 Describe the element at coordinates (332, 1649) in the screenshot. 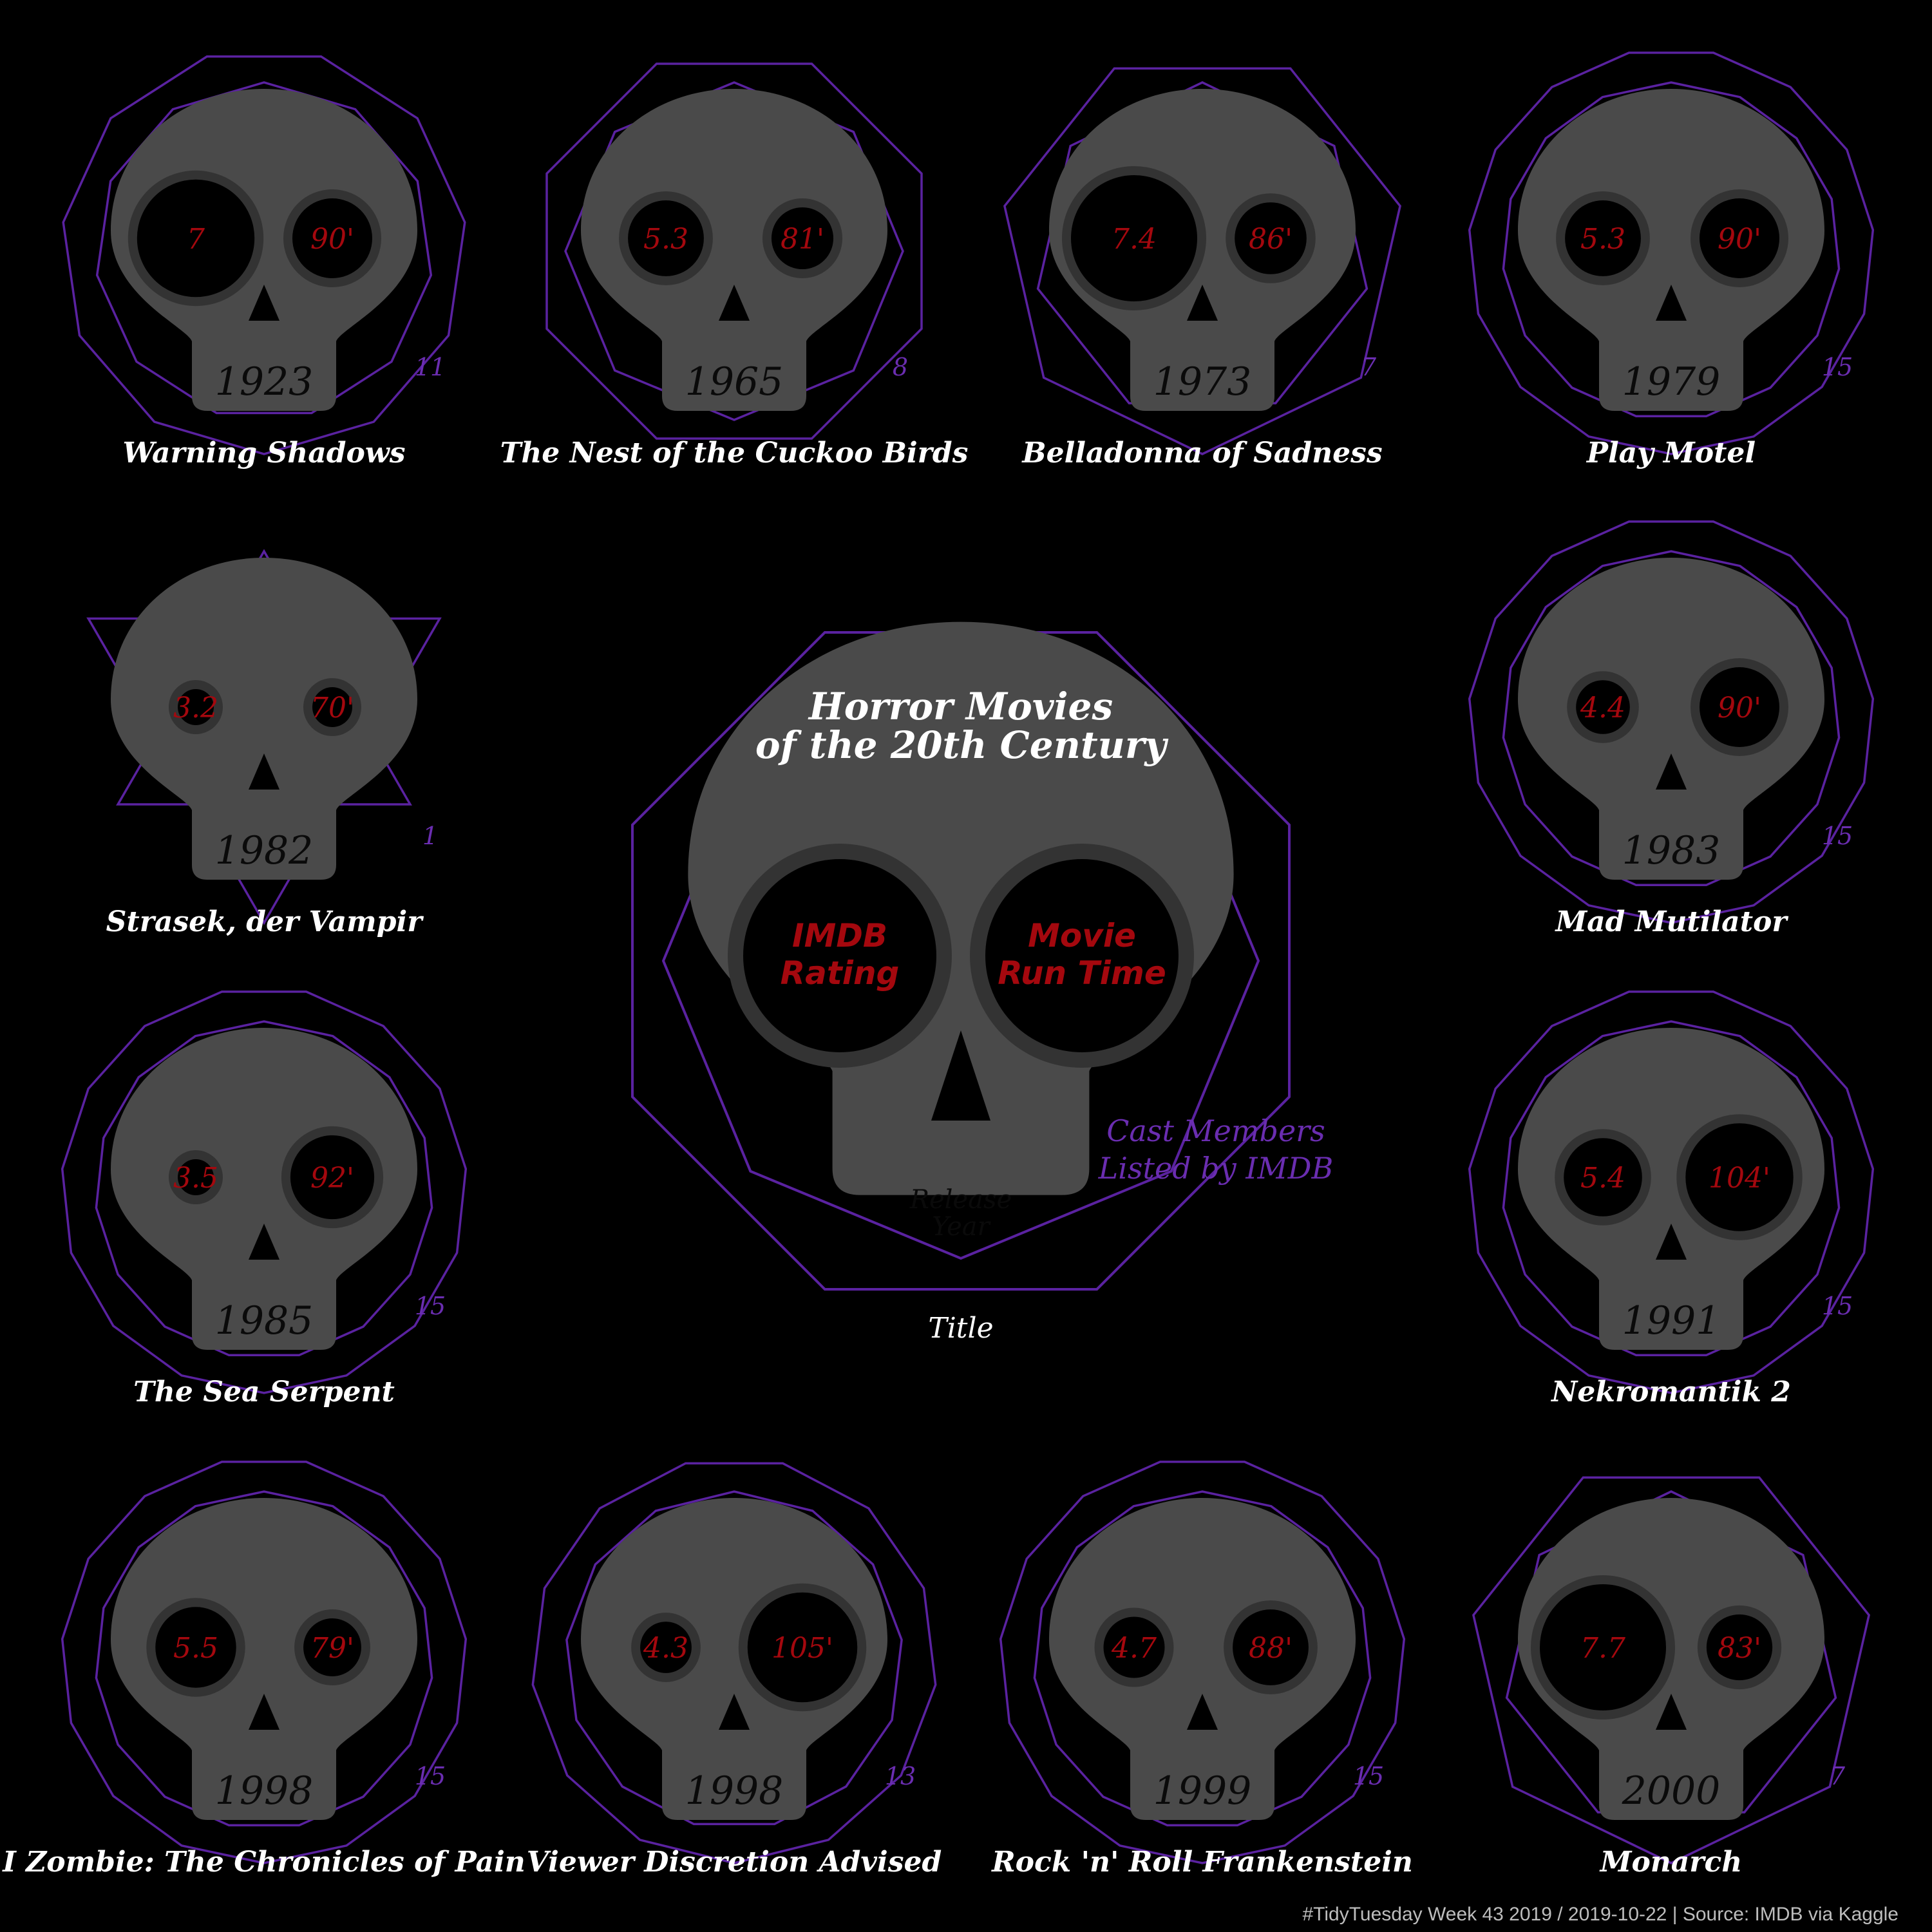

I see `runtime-label: 79'` at that location.